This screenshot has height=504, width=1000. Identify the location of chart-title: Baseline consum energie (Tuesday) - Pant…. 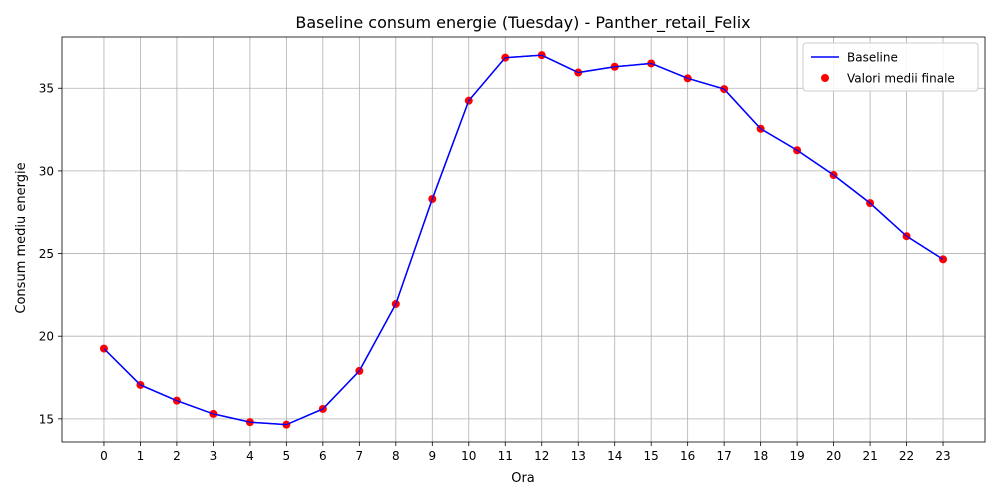
(522, 23).